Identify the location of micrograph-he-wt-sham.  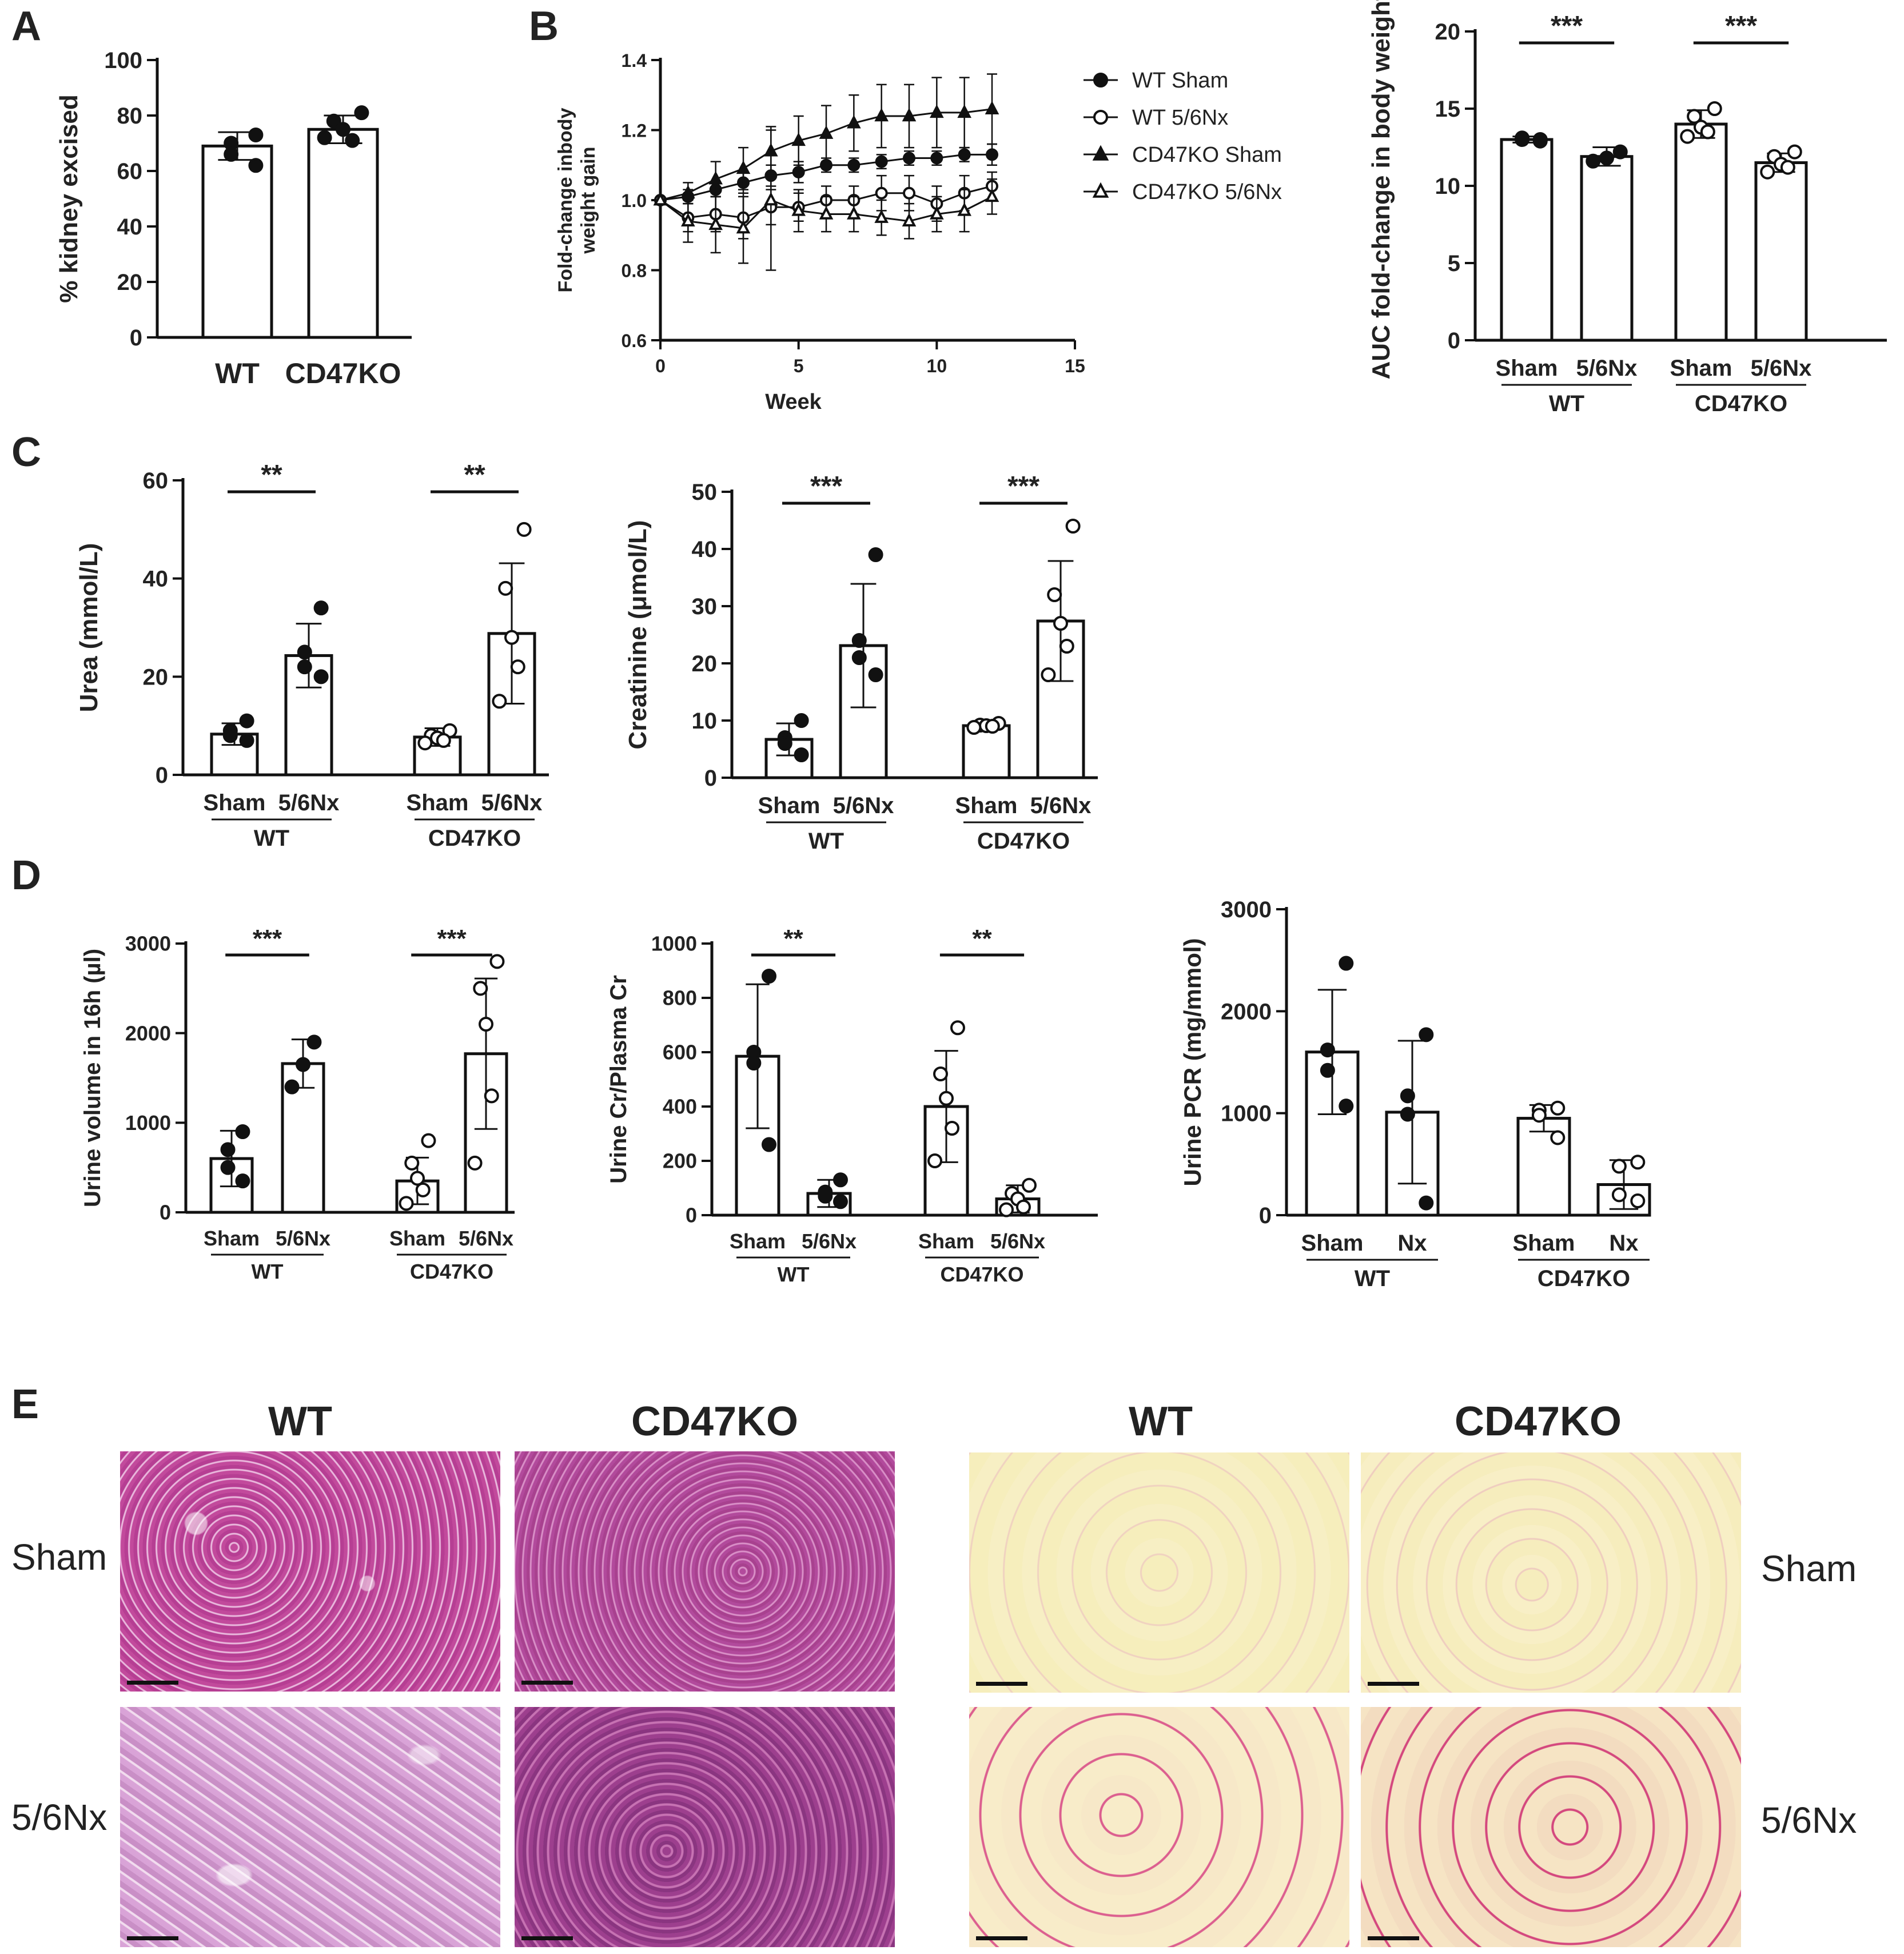
(310, 1571).